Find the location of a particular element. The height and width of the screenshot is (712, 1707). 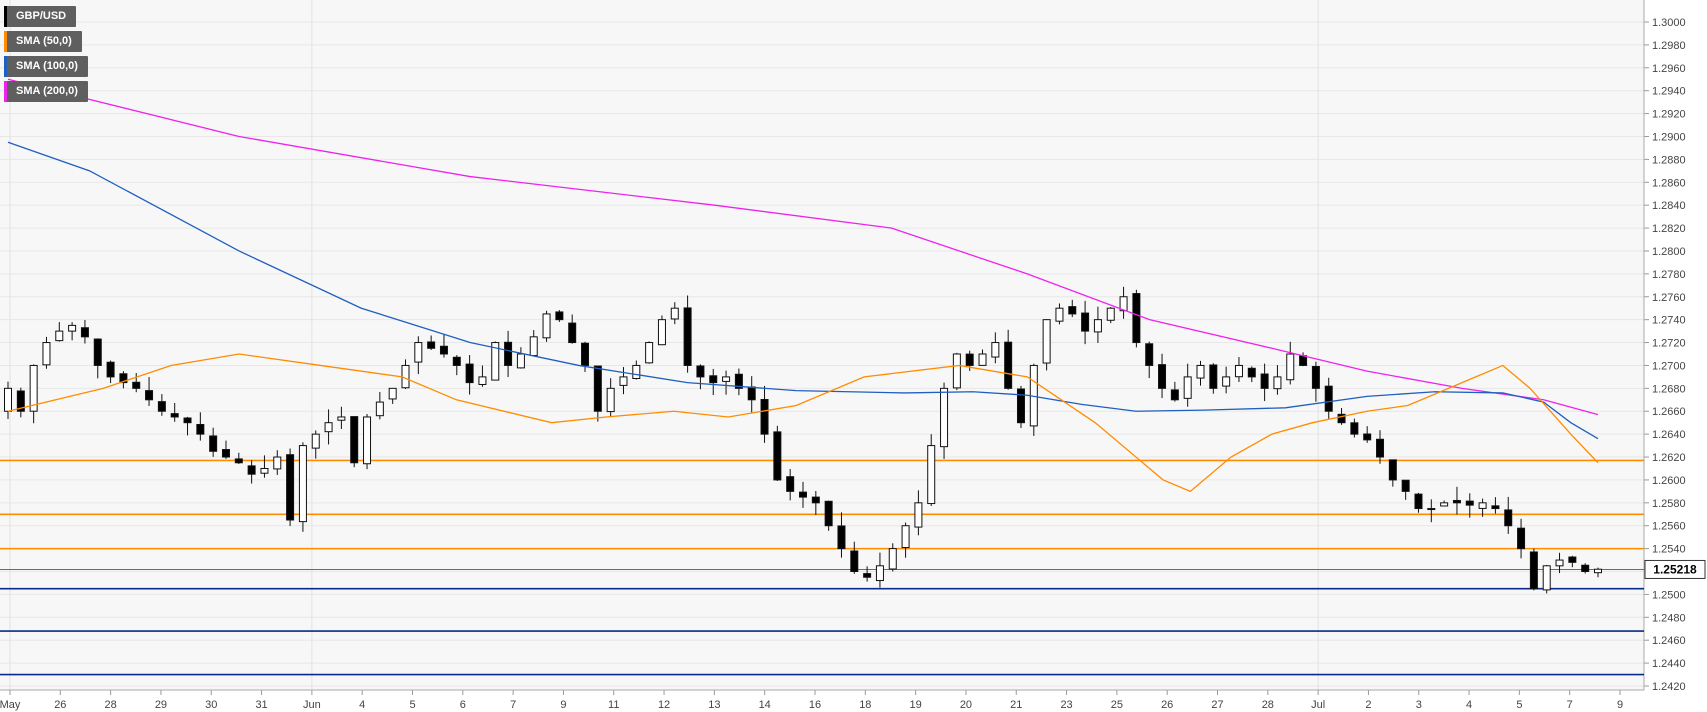

x-tick-label: 5 is located at coordinates (412, 705).